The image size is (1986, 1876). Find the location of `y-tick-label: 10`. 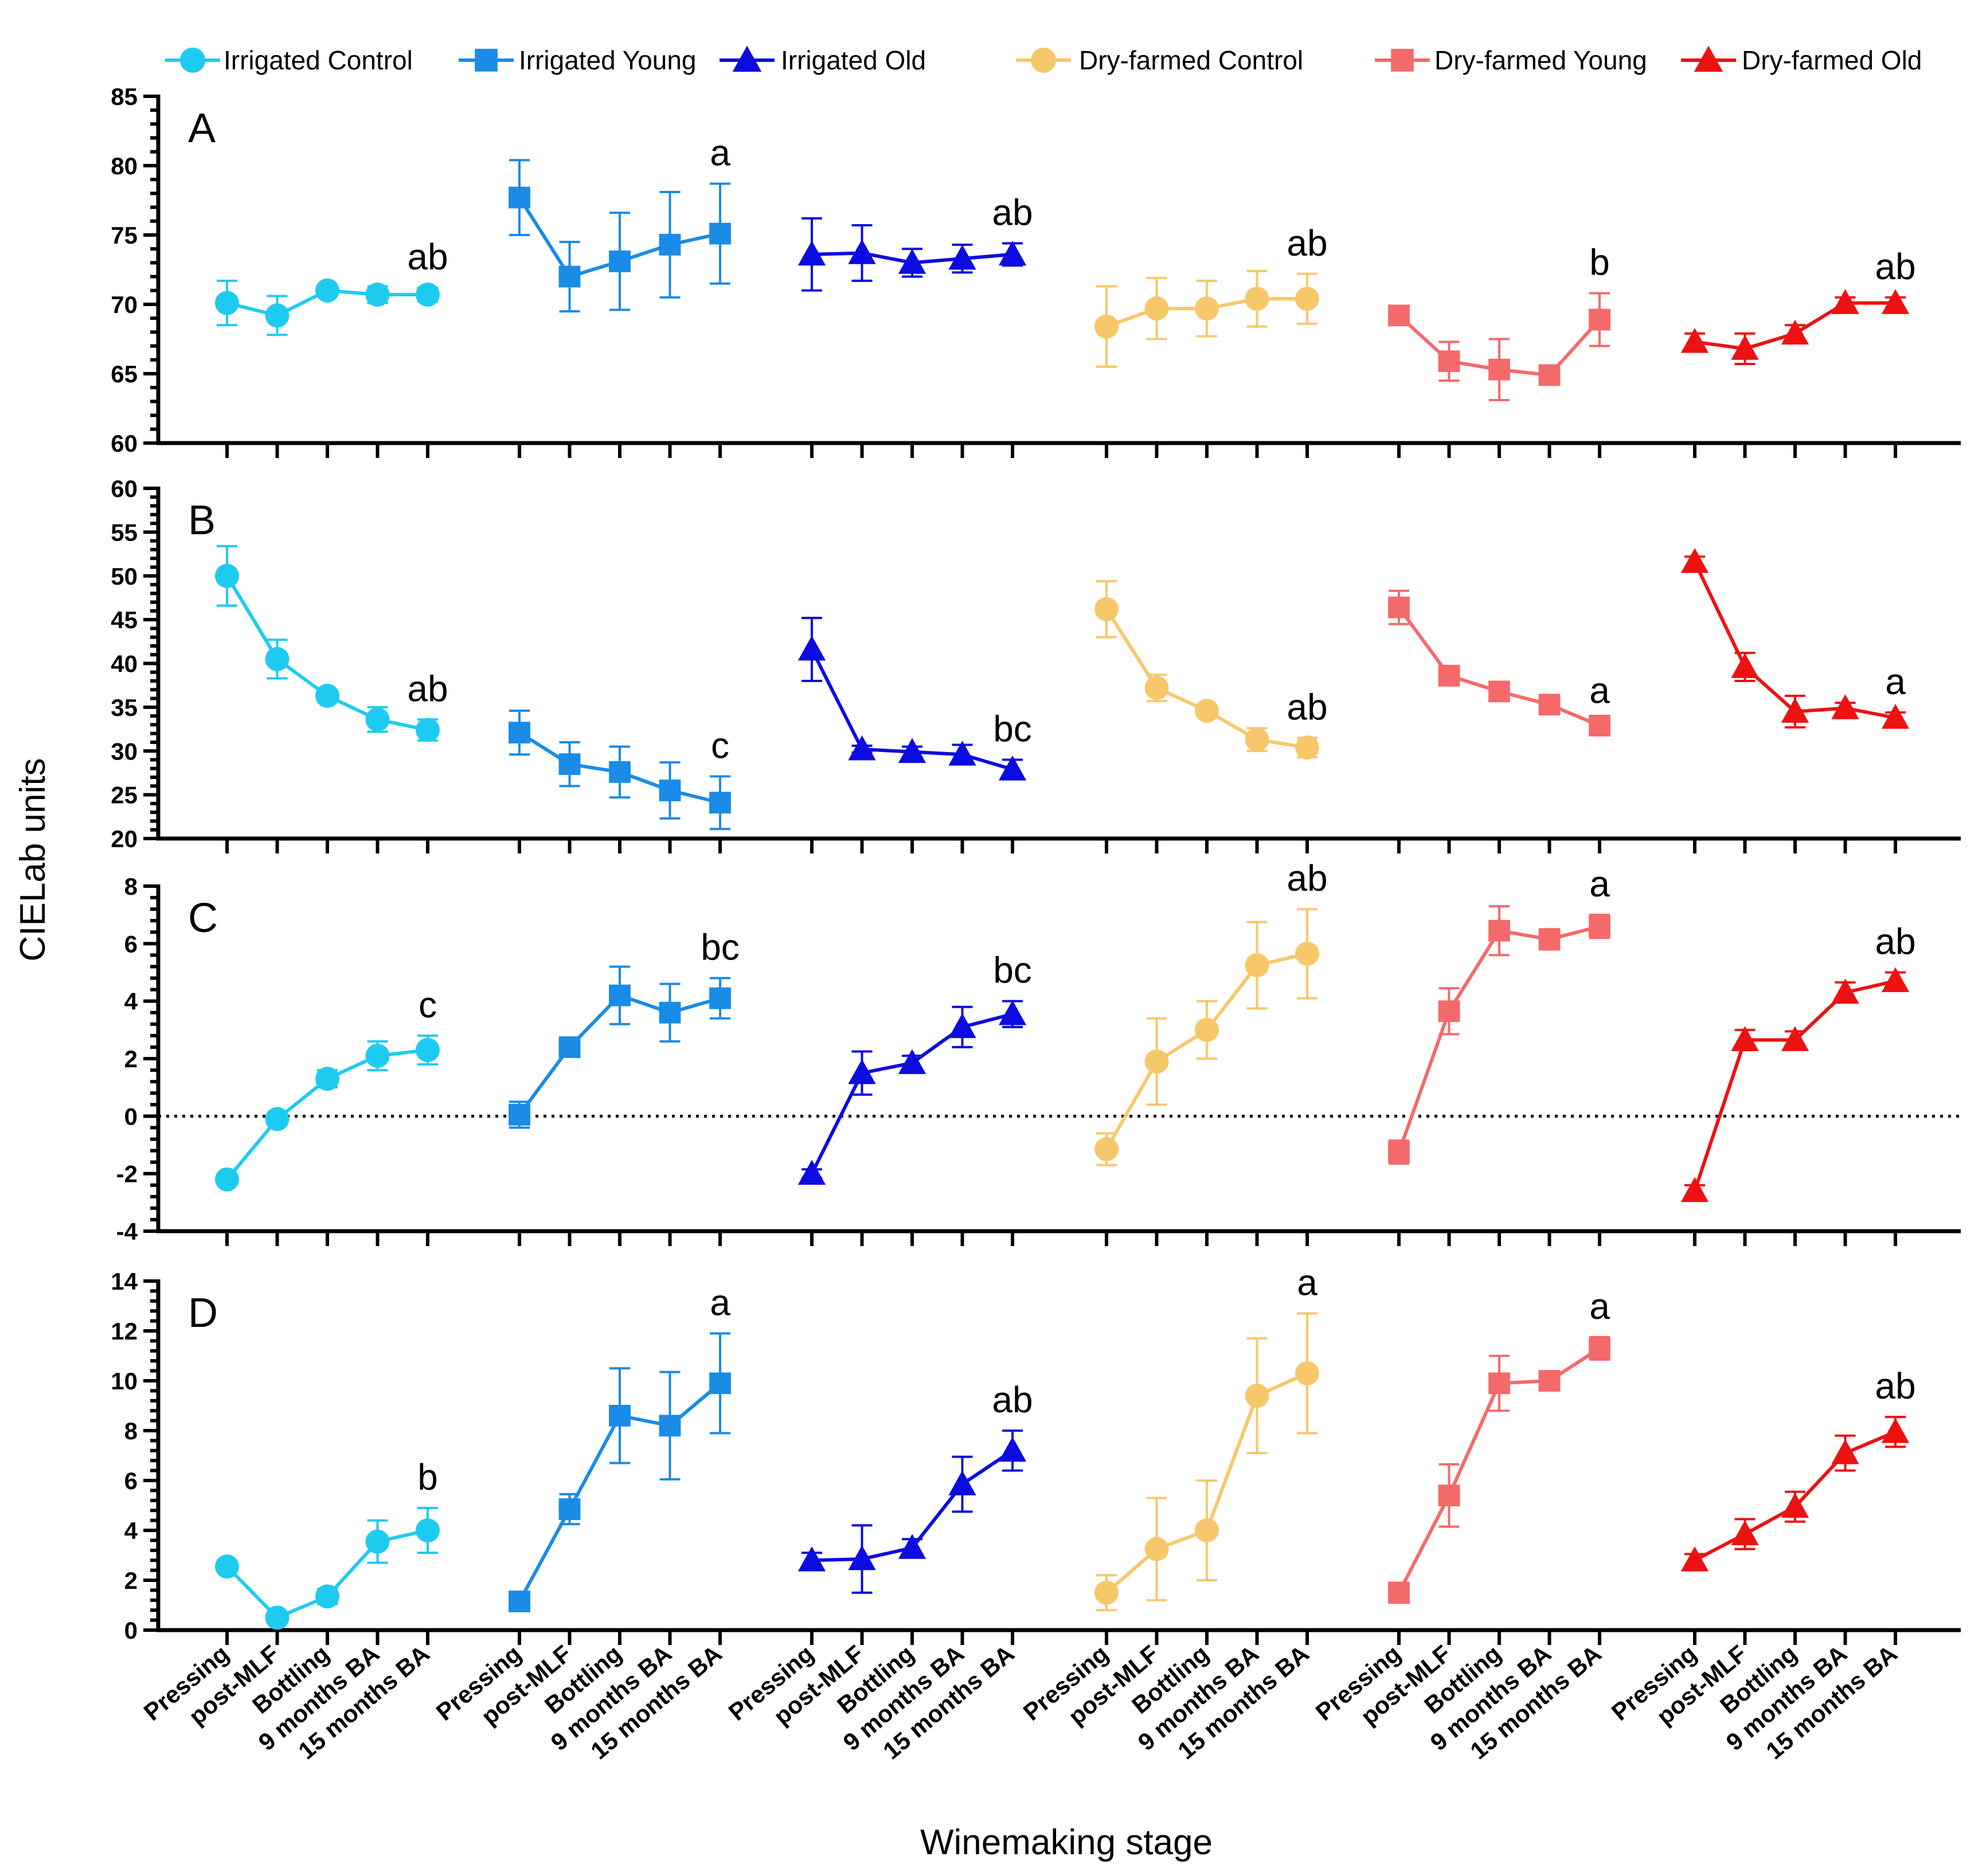

y-tick-label: 10 is located at coordinates (124, 1382).